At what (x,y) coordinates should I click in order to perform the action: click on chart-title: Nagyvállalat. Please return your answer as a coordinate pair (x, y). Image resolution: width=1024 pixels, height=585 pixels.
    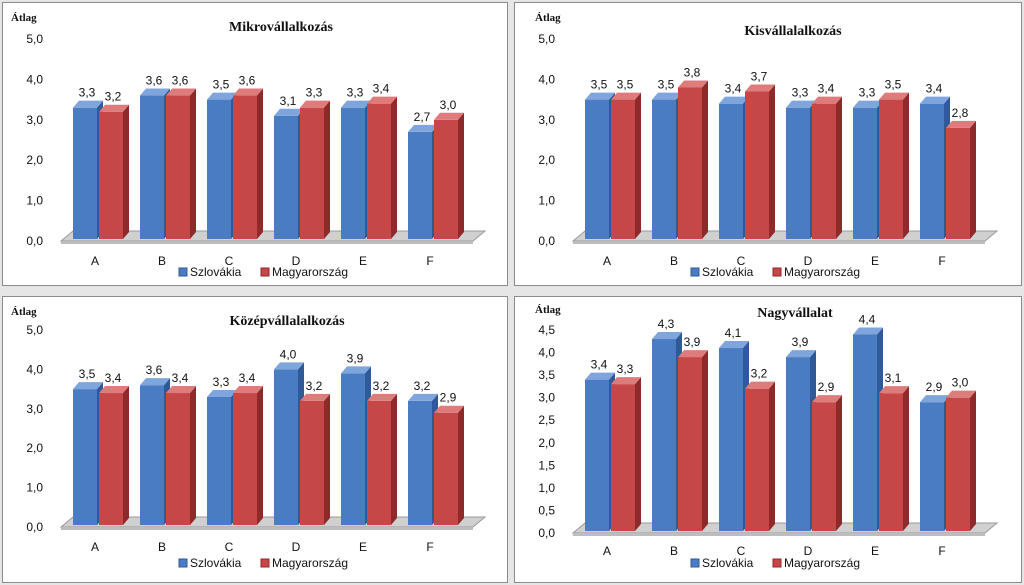
    Looking at the image, I should click on (795, 313).